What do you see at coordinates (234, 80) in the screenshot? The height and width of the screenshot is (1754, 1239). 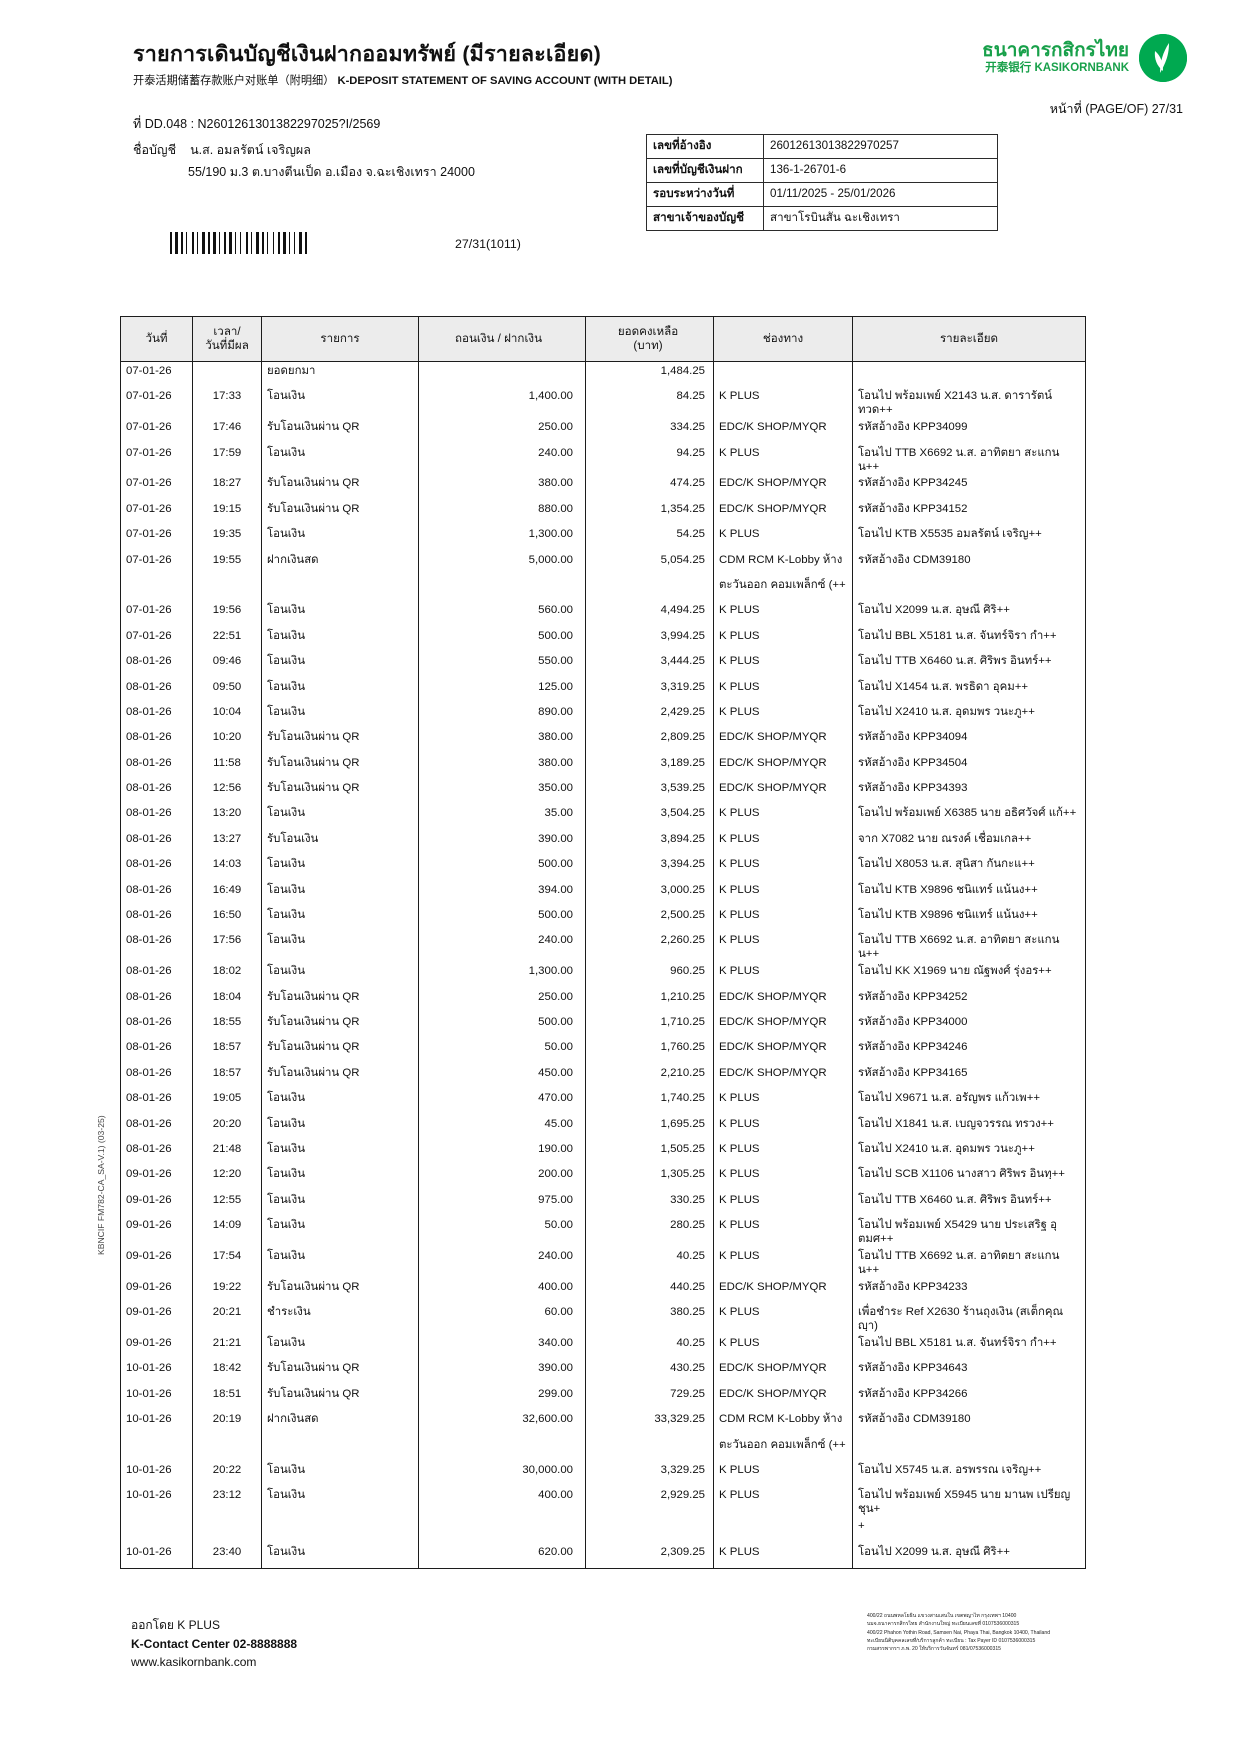 I see `document-subtitle-cn: 开泰活期储蓄存款账户对账单（附明细）` at bounding box center [234, 80].